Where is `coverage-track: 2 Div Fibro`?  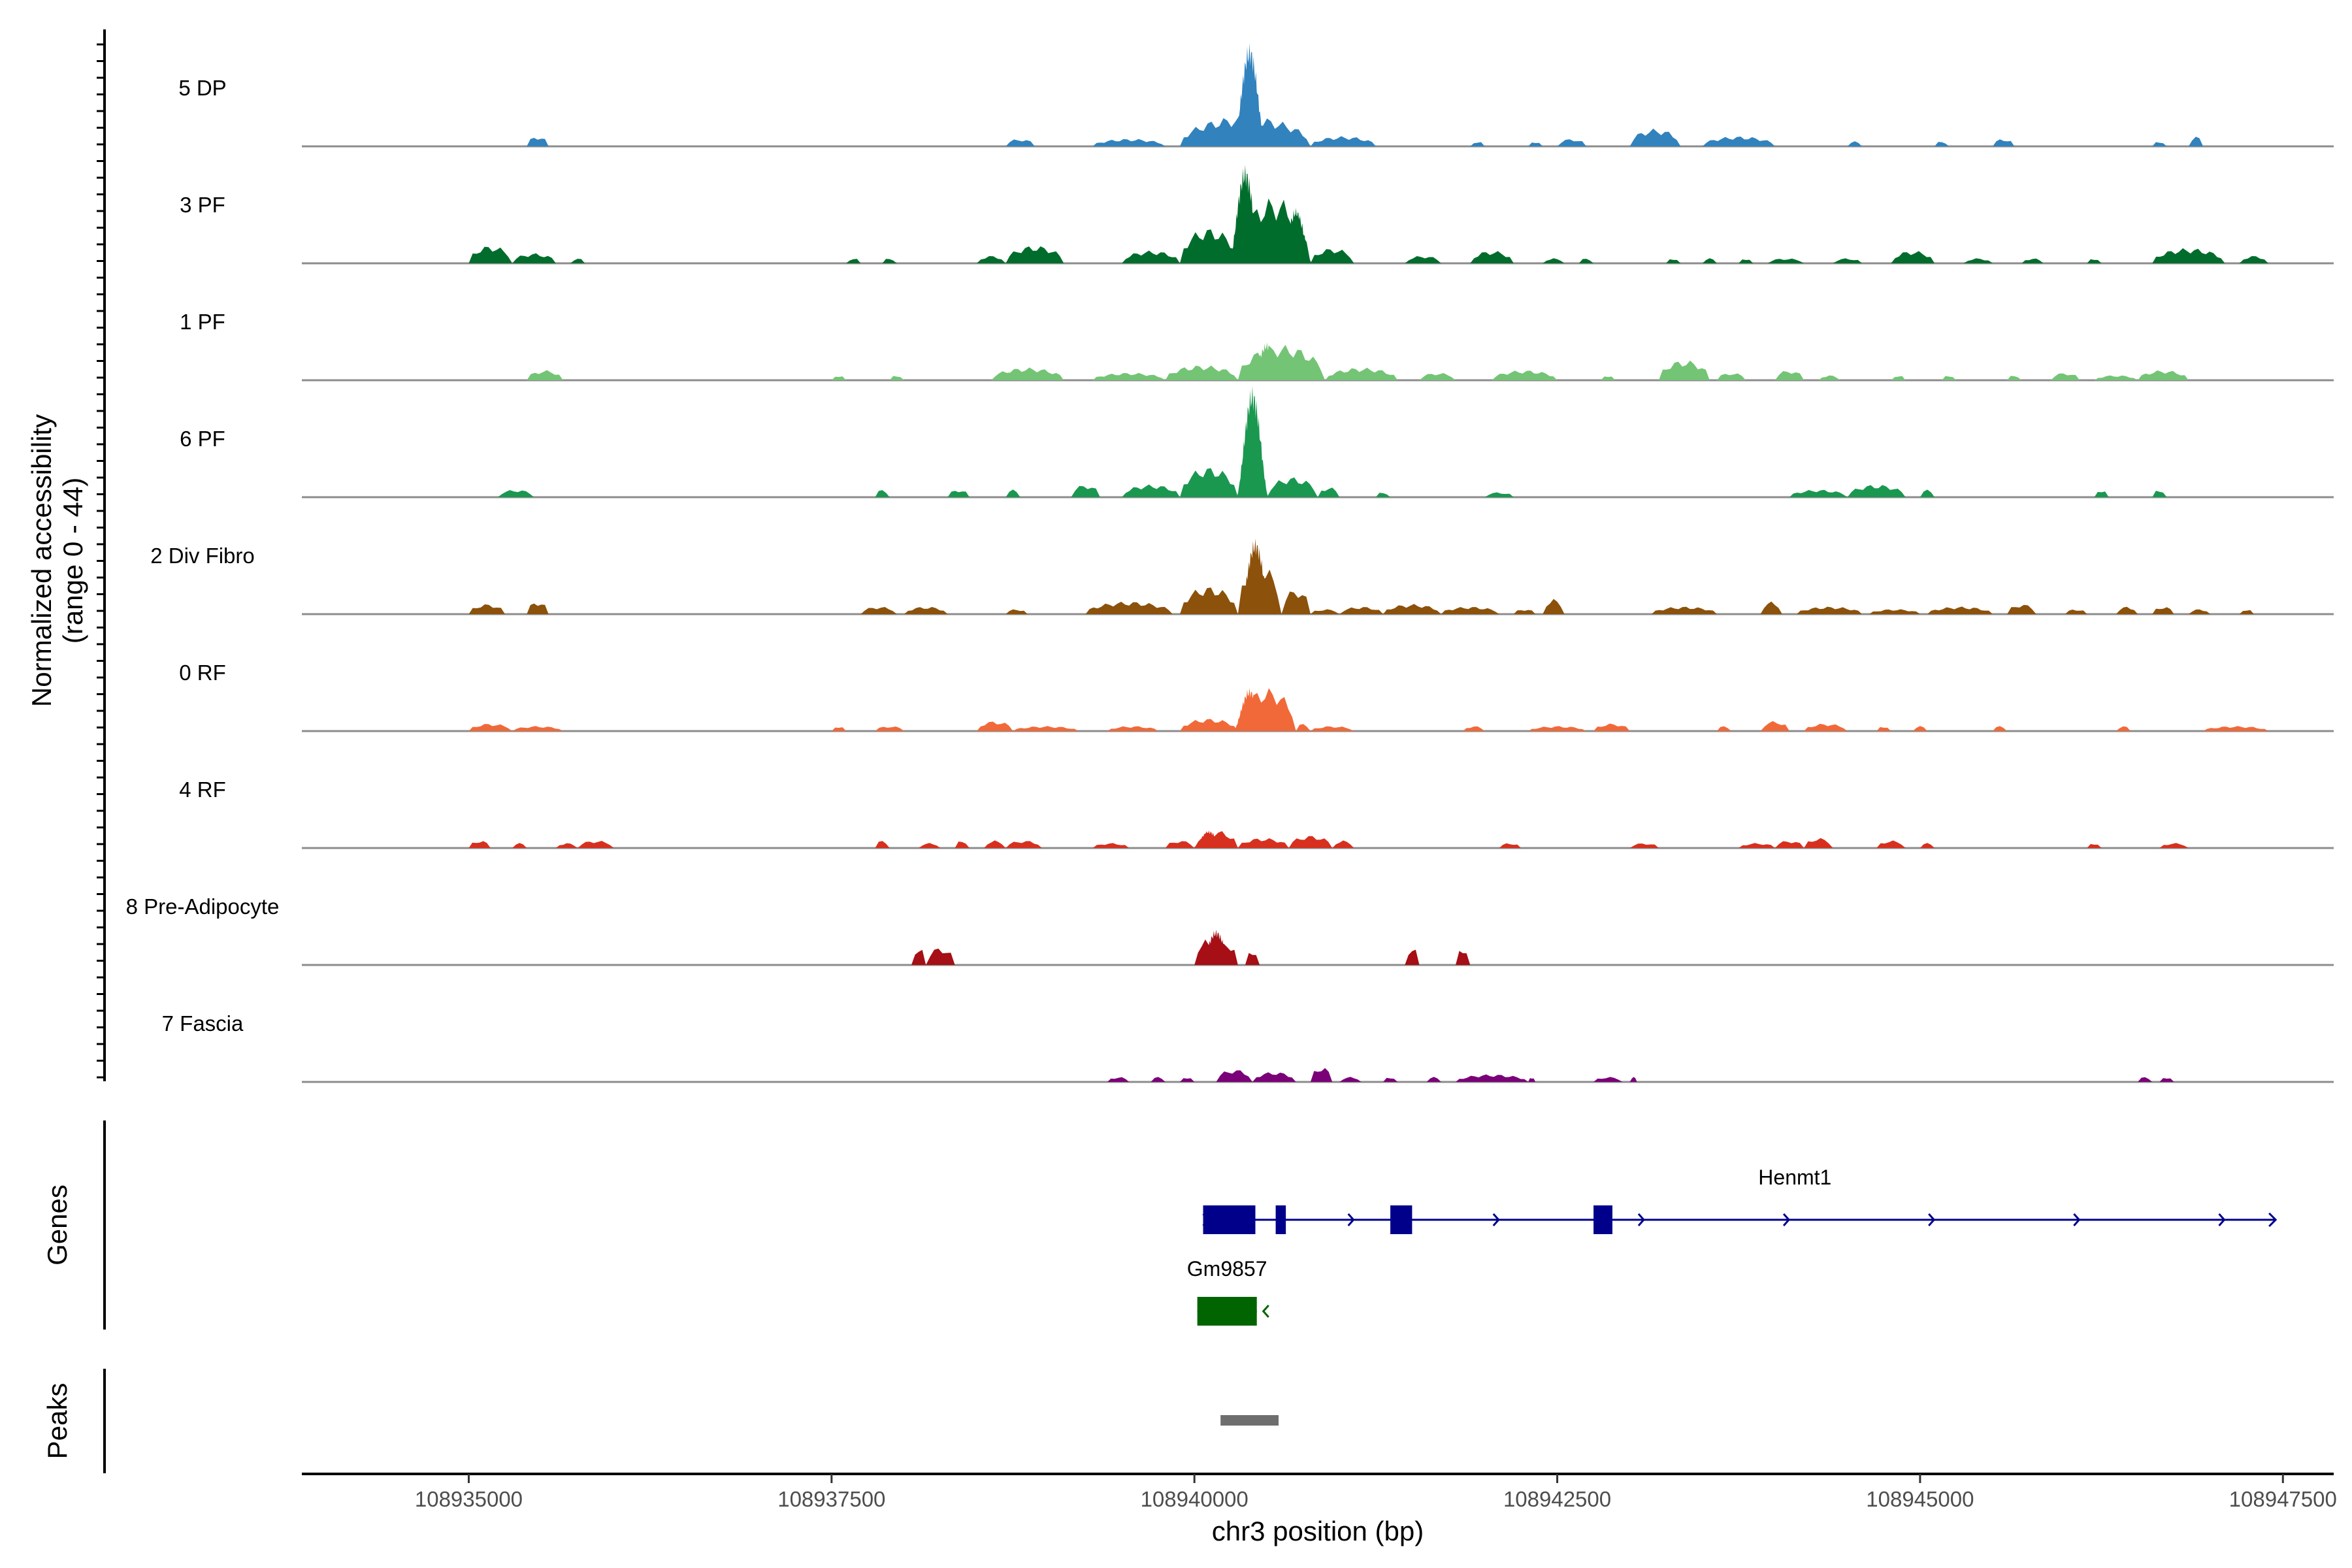
coverage-track: 2 Div Fibro is located at coordinates (1242, 576).